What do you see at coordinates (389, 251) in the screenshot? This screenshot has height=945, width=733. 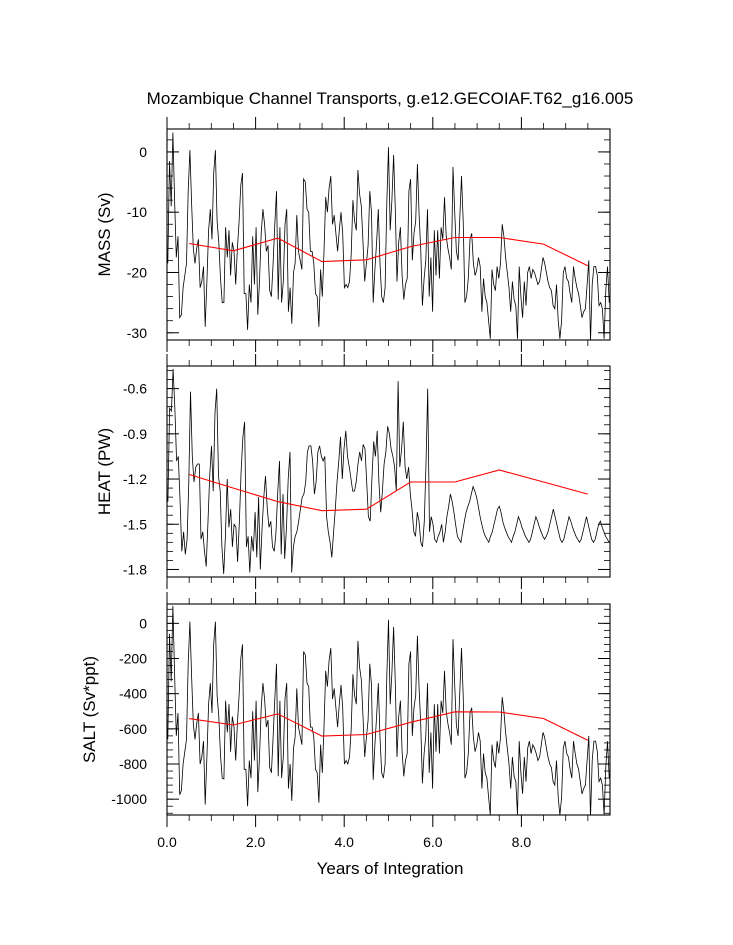 I see `mass-annual-mean-line` at bounding box center [389, 251].